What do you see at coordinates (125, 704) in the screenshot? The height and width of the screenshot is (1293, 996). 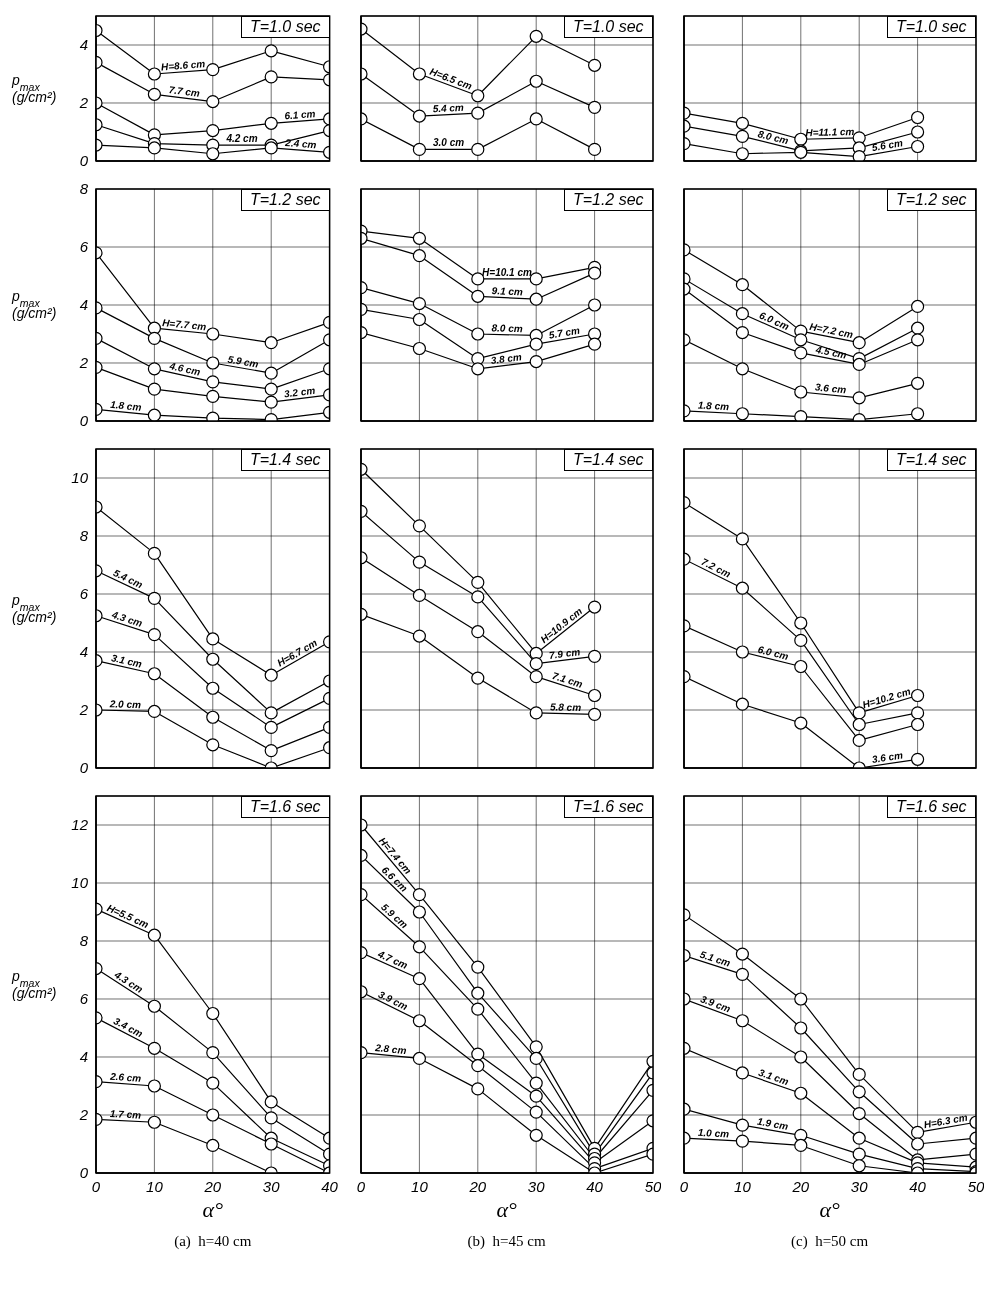 I see `series-label: 2.0 cm` at bounding box center [125, 704].